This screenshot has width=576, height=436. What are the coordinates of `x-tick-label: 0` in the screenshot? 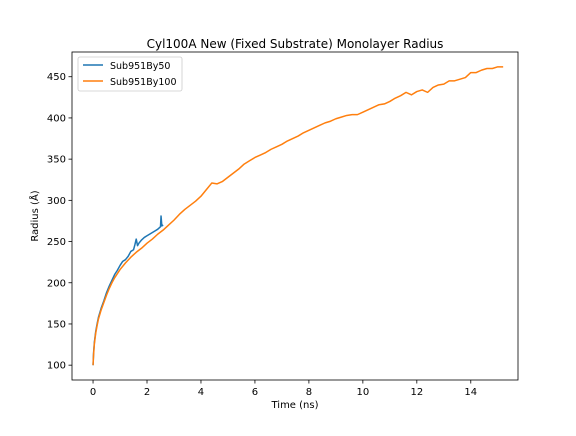 It's located at (93, 392).